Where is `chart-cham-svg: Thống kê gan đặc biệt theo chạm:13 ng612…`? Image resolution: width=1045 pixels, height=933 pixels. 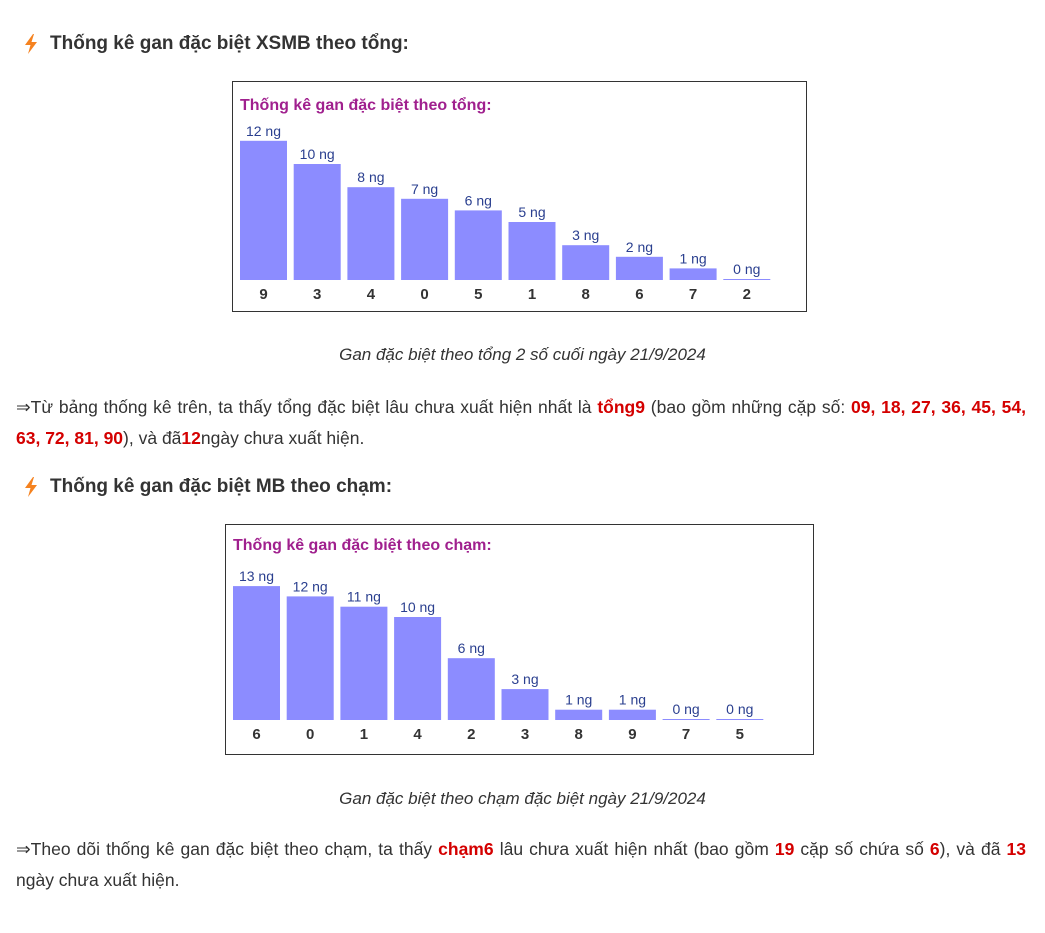
chart-cham-svg: Thống kê gan đặc biệt theo chạm:13 ng612… is located at coordinates (498, 640).